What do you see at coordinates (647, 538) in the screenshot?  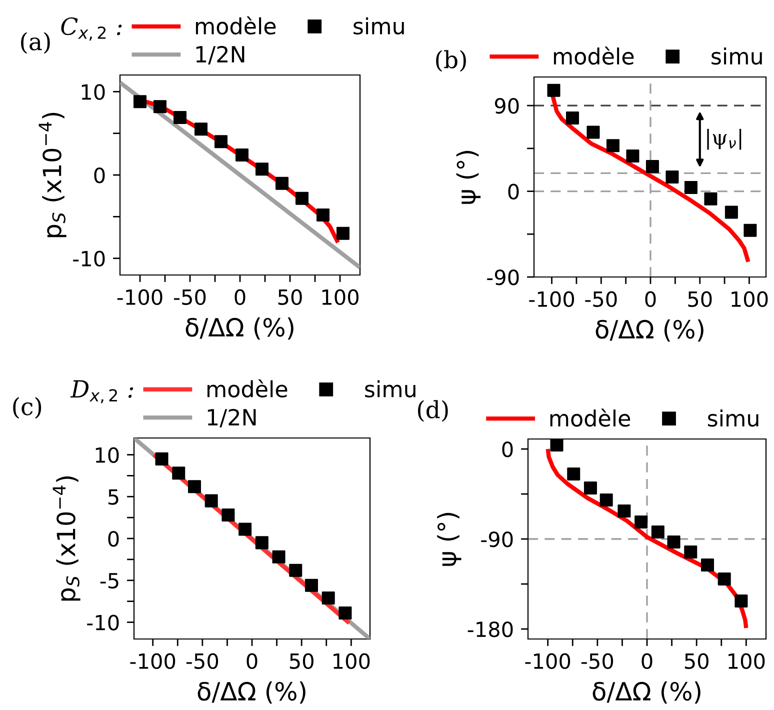 I see `line-series` at bounding box center [647, 538].